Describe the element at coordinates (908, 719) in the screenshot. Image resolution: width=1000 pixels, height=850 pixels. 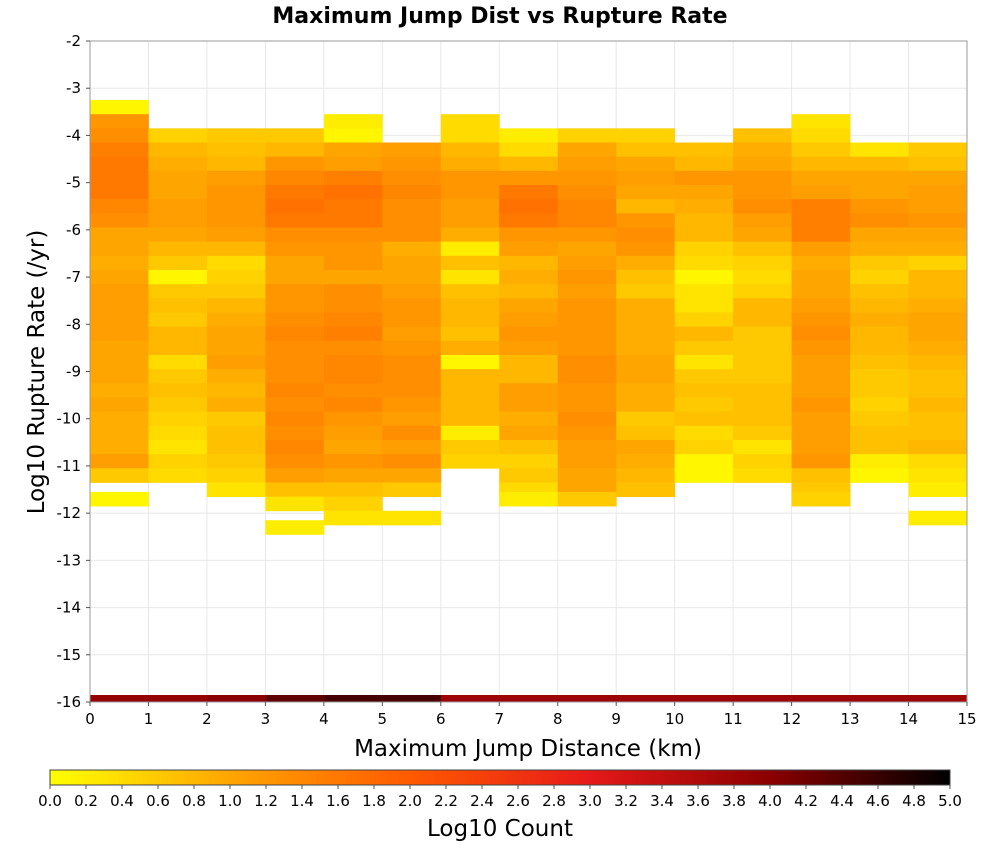
I see `x-tick-label: 14` at that location.